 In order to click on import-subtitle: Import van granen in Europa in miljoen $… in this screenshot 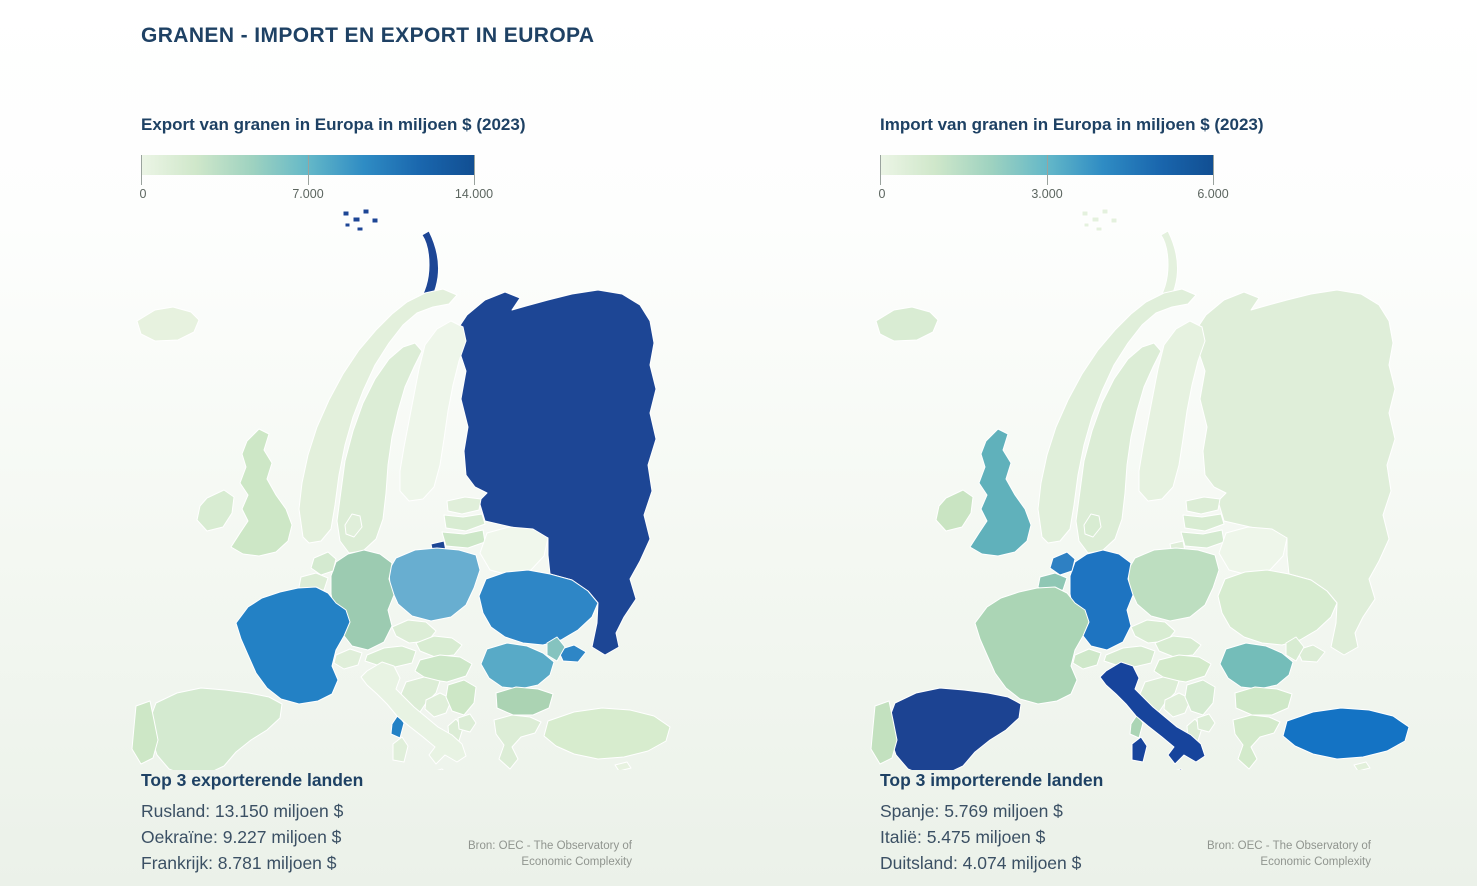, I will do `click(1072, 124)`.